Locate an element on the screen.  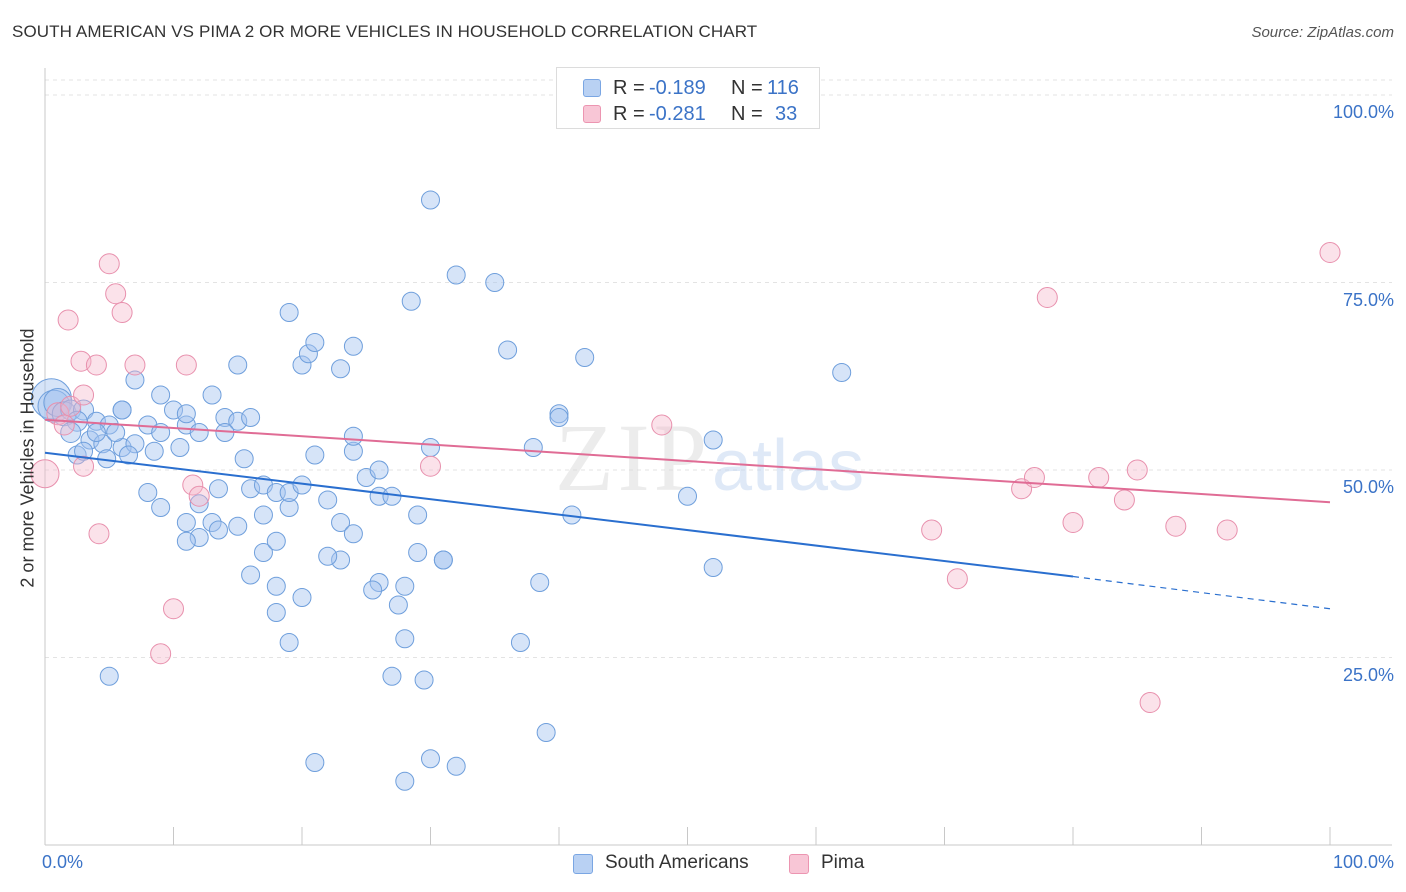
y-tick-label: 100.0% is located at coordinates (1363, 112).